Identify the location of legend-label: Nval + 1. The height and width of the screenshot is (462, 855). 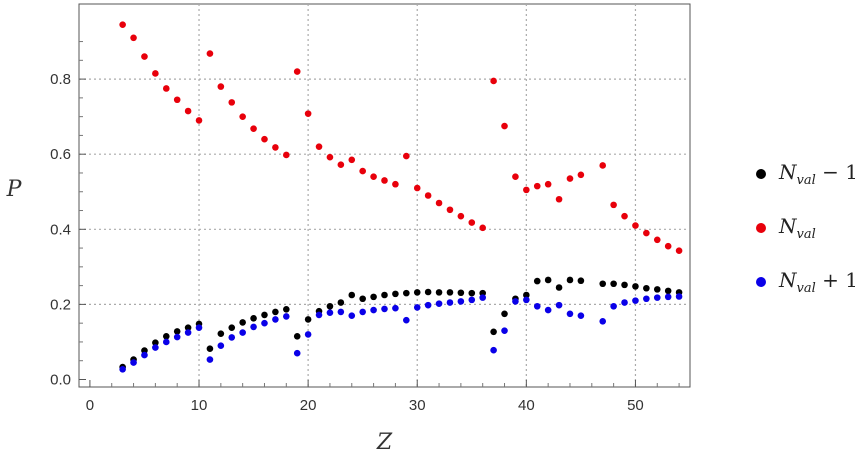
(817, 282).